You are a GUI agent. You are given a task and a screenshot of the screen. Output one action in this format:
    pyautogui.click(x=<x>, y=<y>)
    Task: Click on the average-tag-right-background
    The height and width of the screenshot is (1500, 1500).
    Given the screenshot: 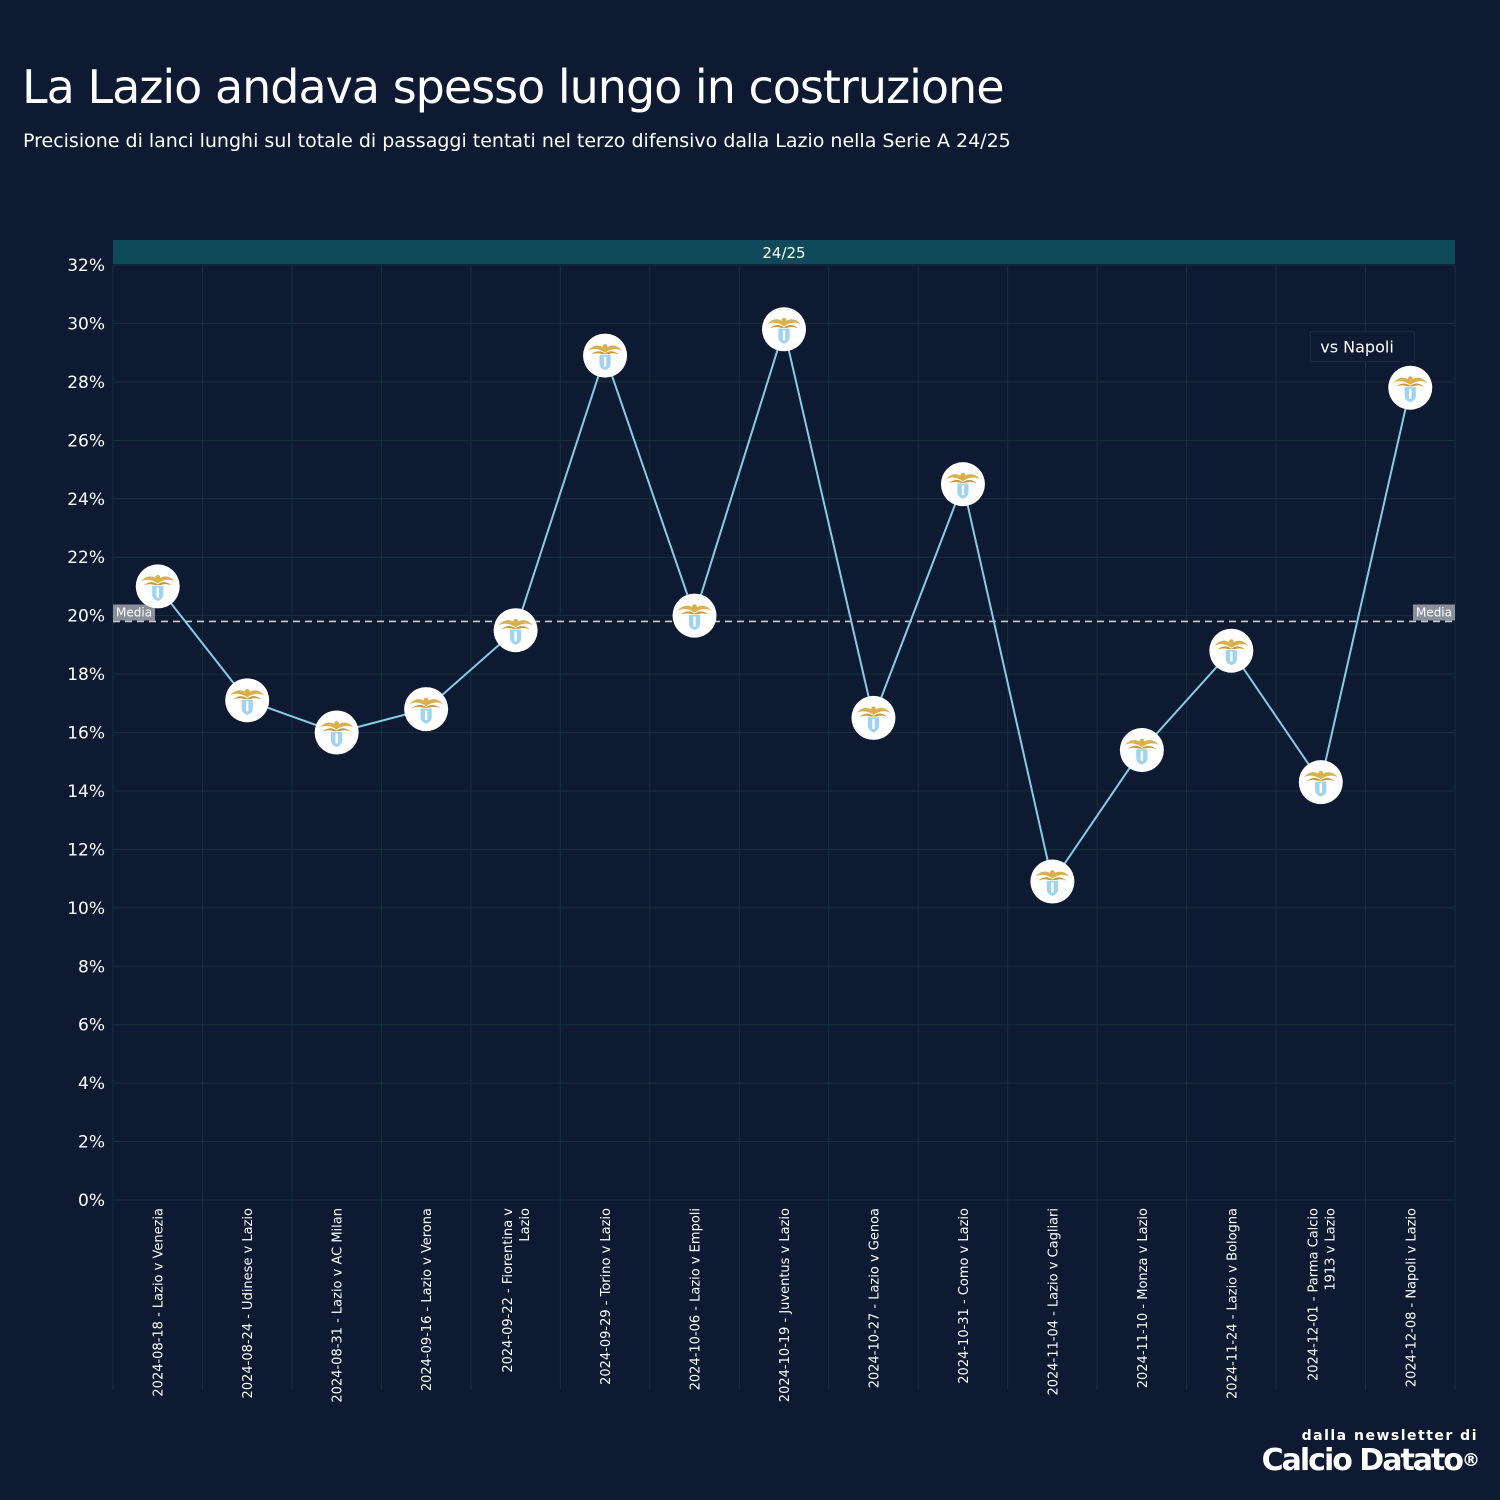 What is the action you would take?
    pyautogui.click(x=1434, y=612)
    